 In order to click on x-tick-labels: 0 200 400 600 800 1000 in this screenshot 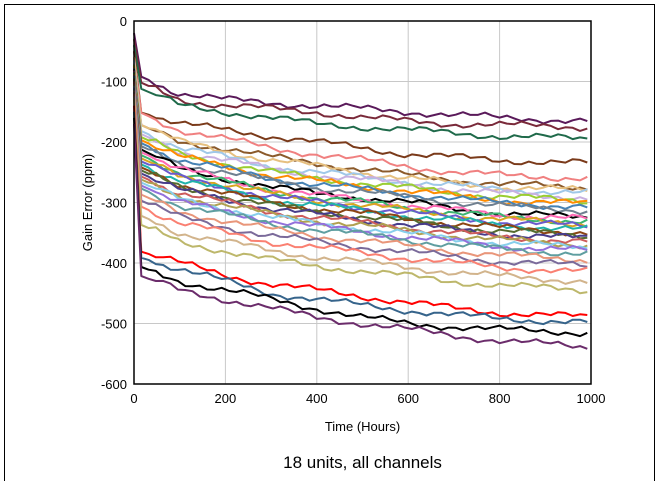, I will do `click(367, 398)`.